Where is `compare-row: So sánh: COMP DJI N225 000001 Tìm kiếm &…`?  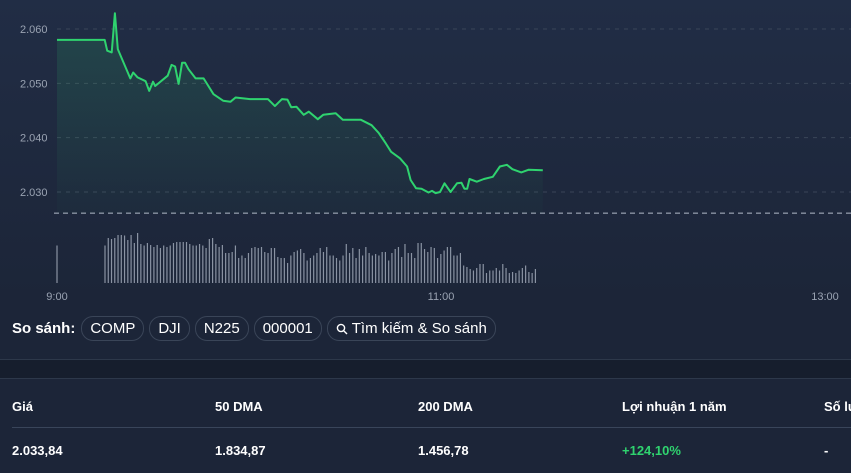
compare-row: So sánh: COMP DJI N225 000001 Tìm kiếm &… is located at coordinates (254, 328).